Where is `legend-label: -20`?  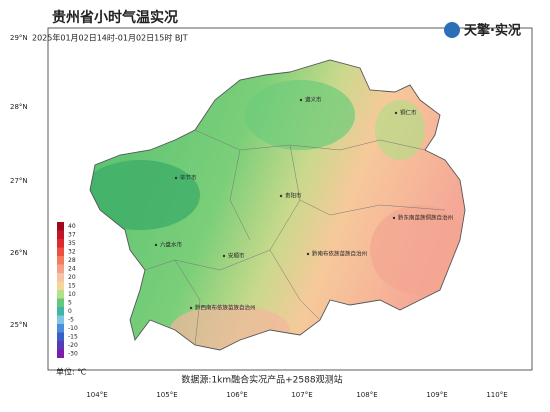
legend-label: -20 is located at coordinates (73, 345).